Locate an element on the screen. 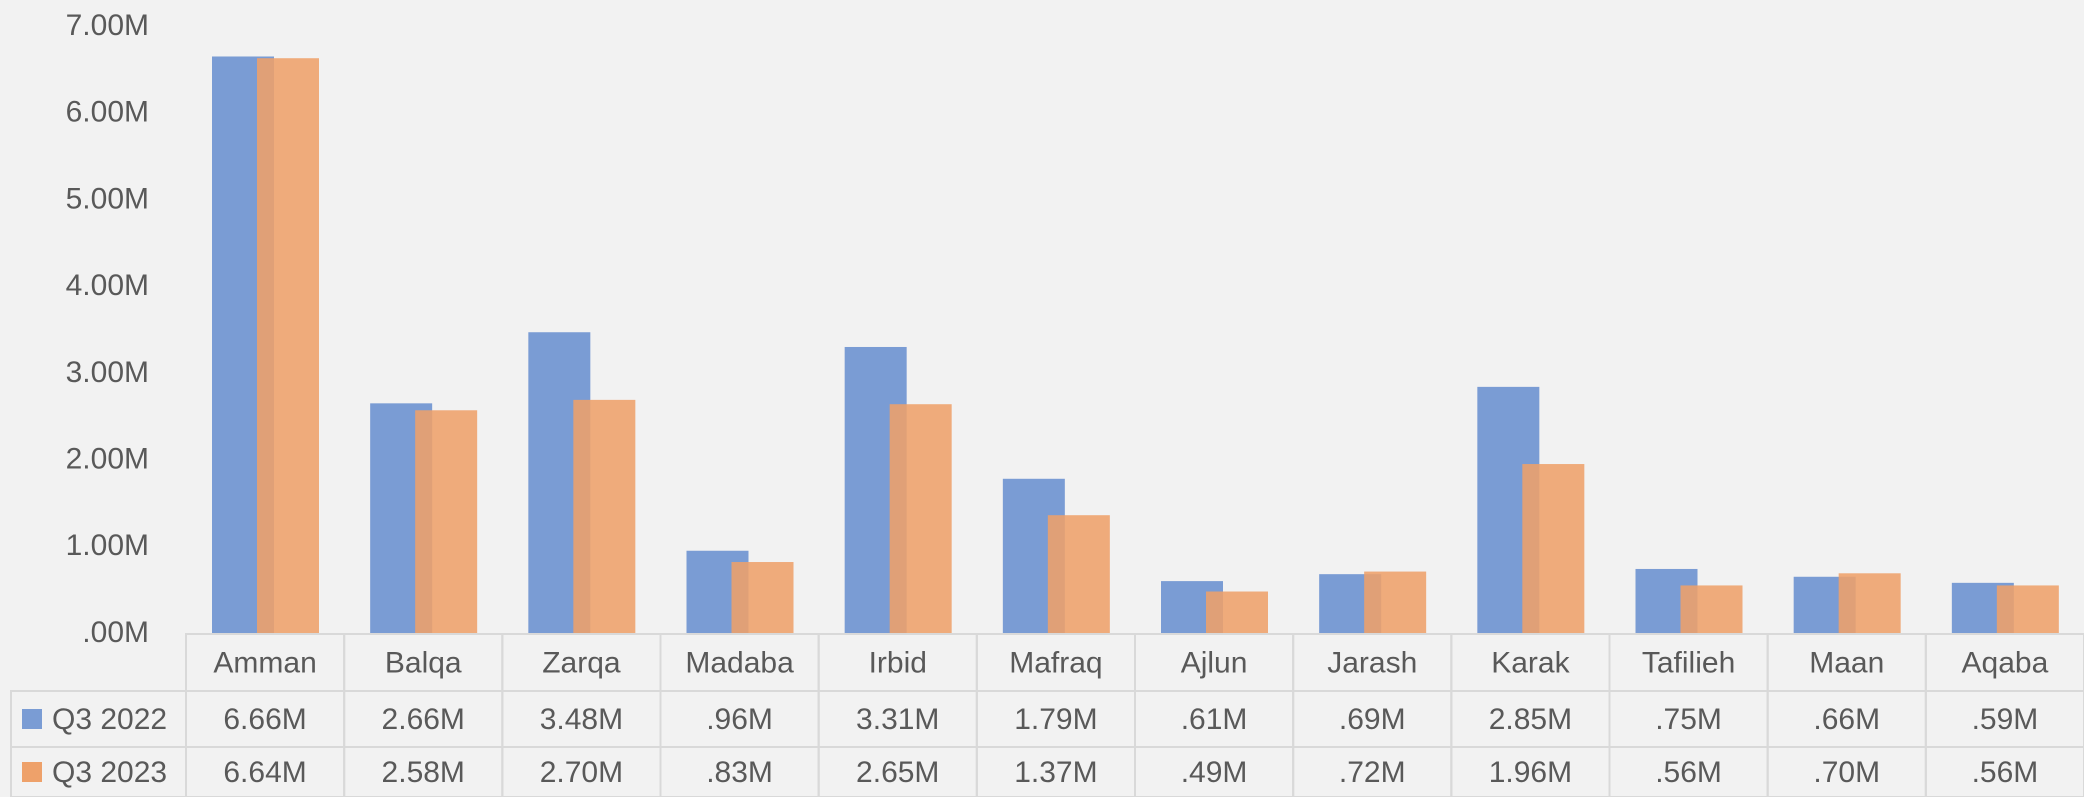 This screenshot has width=2084, height=797. y-tick-label: 1.00M is located at coordinates (107, 545).